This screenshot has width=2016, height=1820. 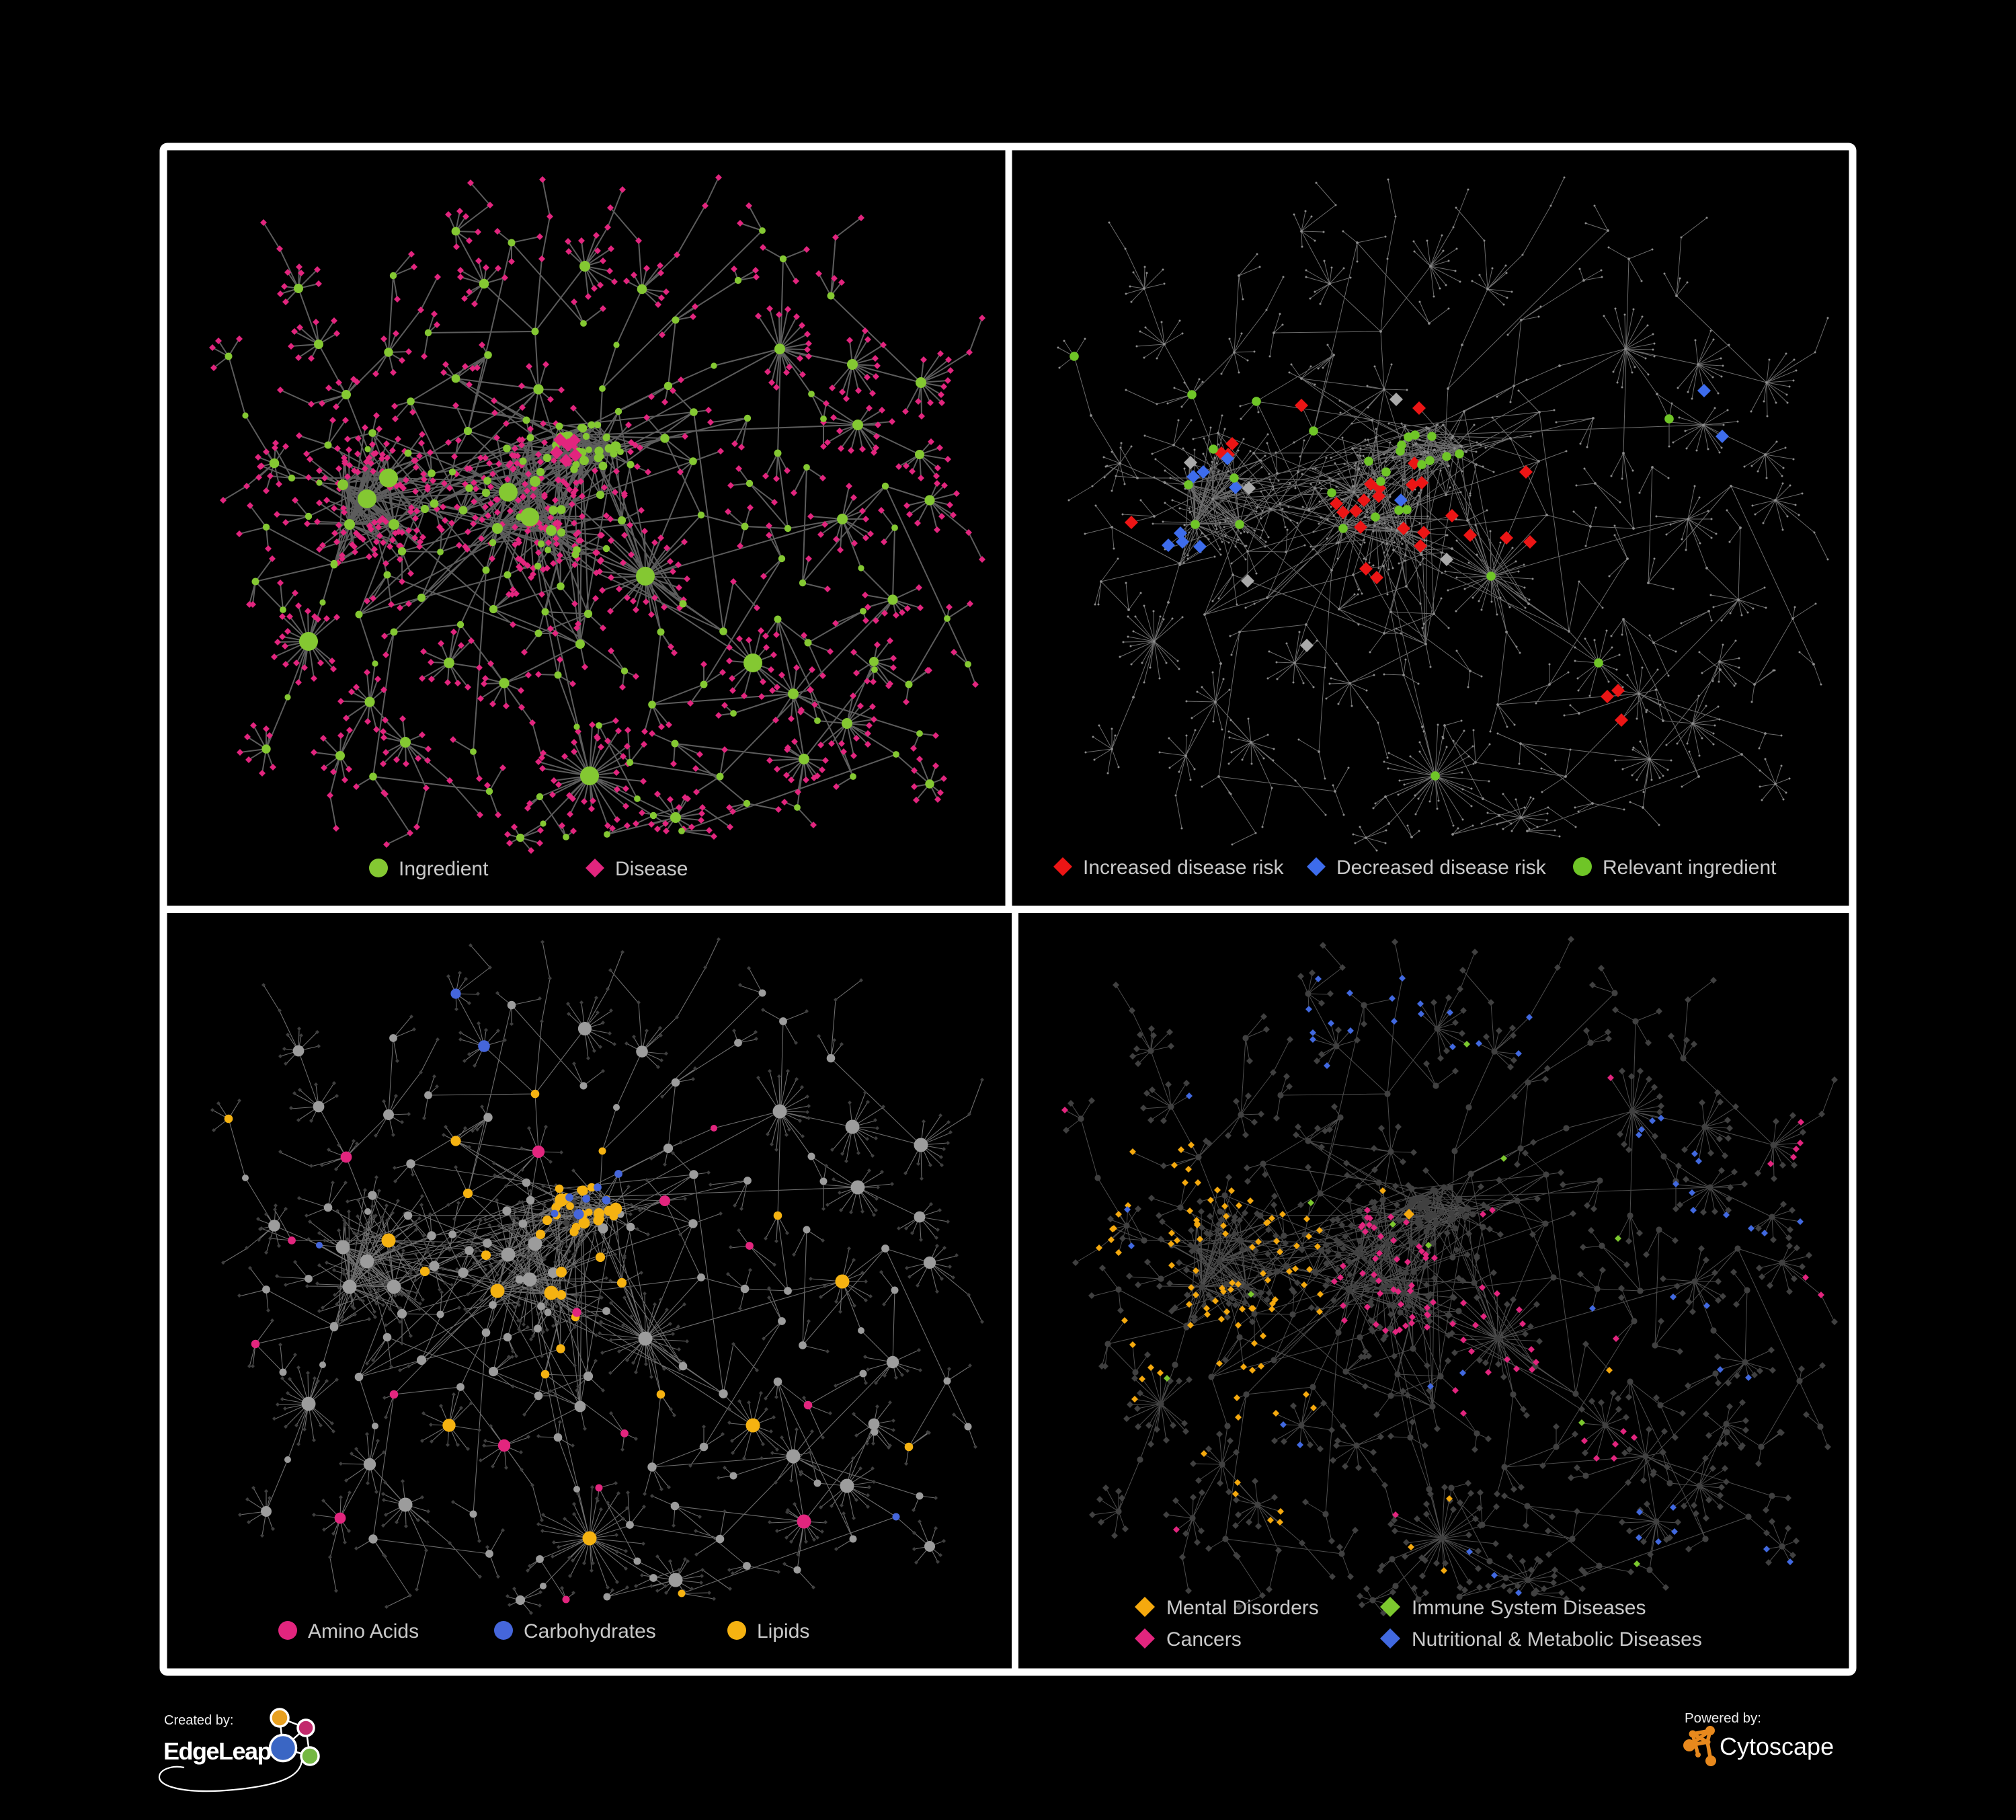 What do you see at coordinates (1183, 868) in the screenshot?
I see `svg-text: Increased disease risk` at bounding box center [1183, 868].